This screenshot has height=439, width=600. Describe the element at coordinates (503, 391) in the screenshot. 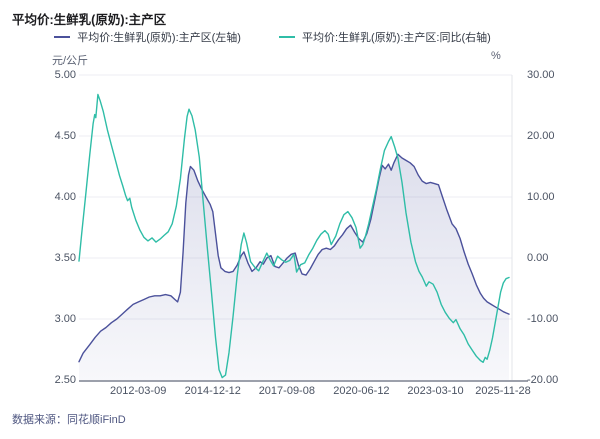

I see `x-axis-tick: 2025-11-28` at that location.